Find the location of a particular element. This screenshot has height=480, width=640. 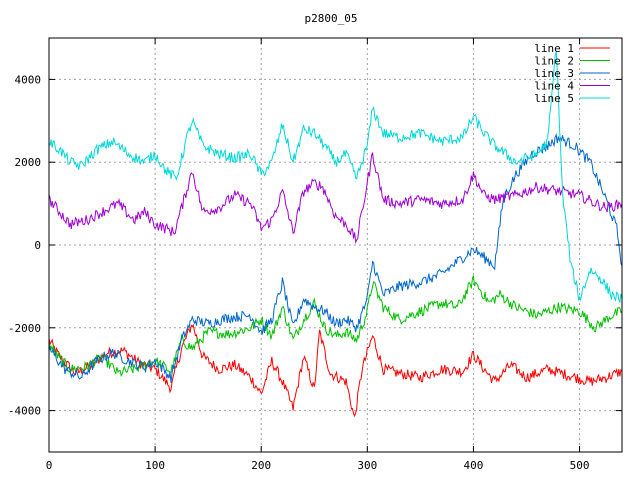

chart-title: p2800_05 is located at coordinates (331, 18).